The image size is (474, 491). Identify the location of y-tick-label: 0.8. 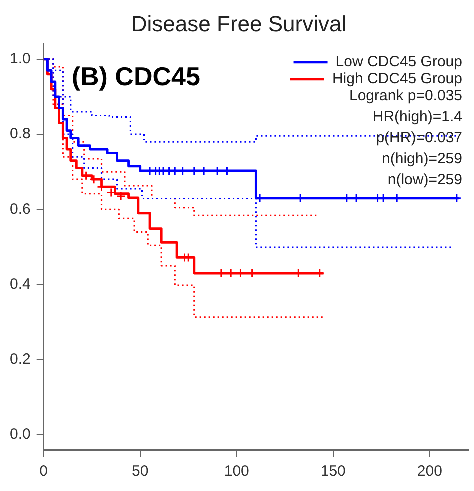
(20, 134).